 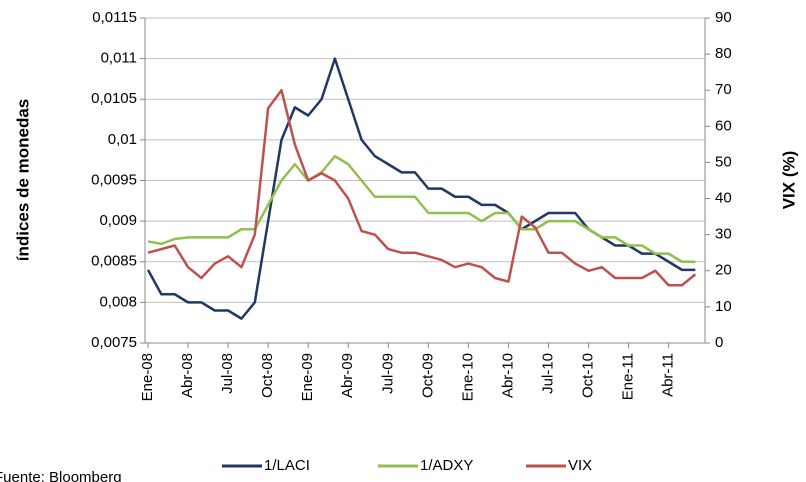 I want to click on y-tick-label: 0,0105, so click(x=114, y=98).